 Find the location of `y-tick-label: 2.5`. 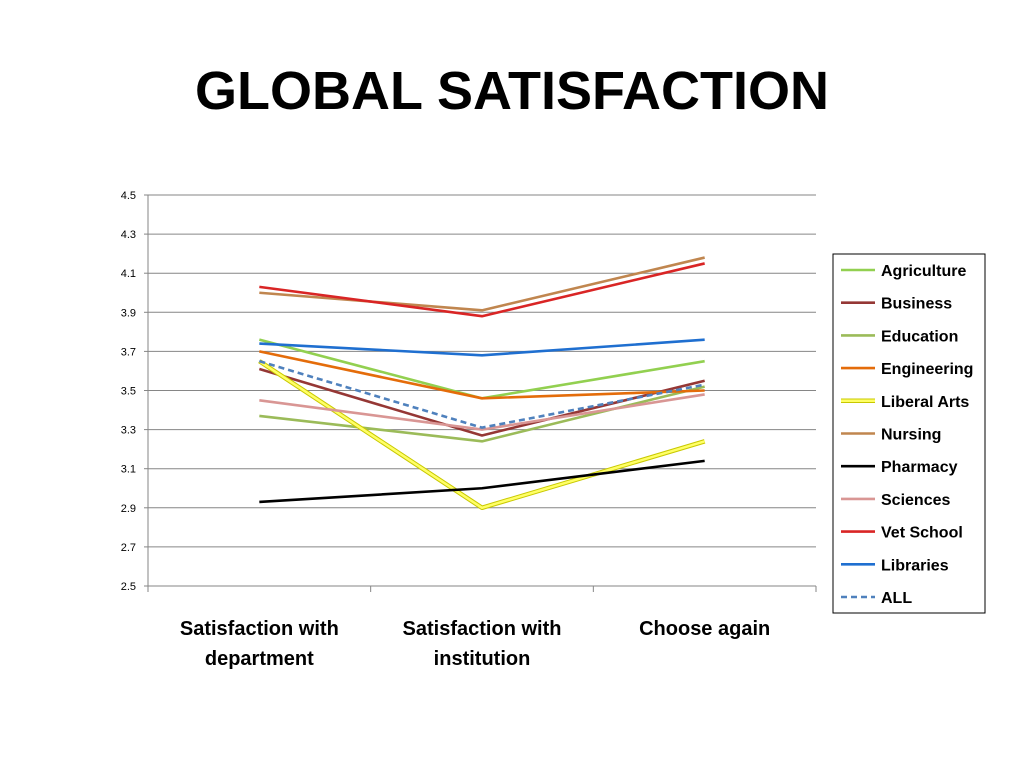

y-tick-label: 2.5 is located at coordinates (128, 587).